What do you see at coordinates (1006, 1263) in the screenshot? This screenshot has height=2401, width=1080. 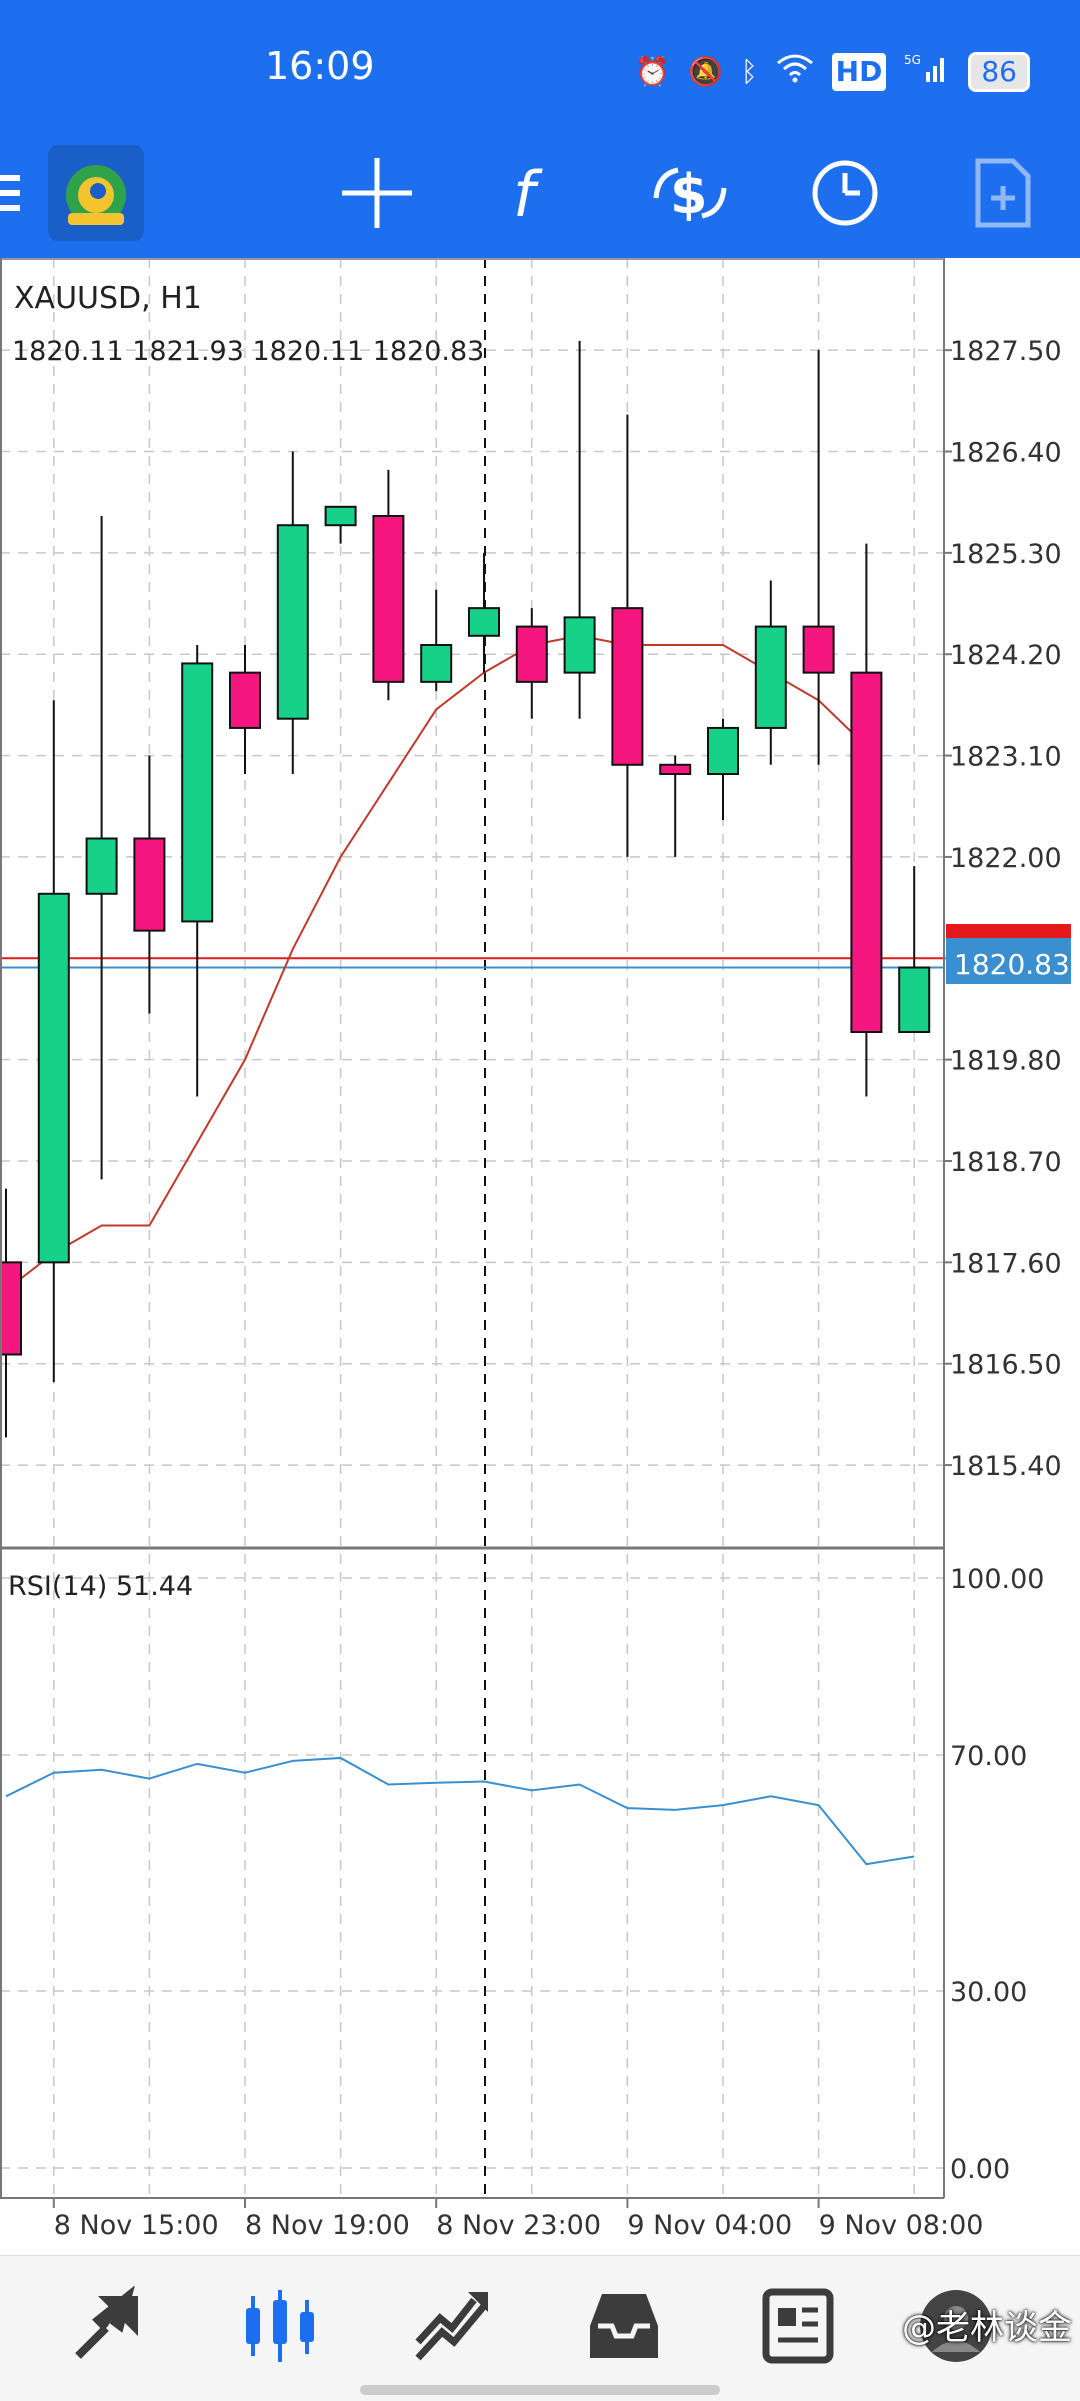 I see `price-tick-label: 1817.60` at bounding box center [1006, 1263].